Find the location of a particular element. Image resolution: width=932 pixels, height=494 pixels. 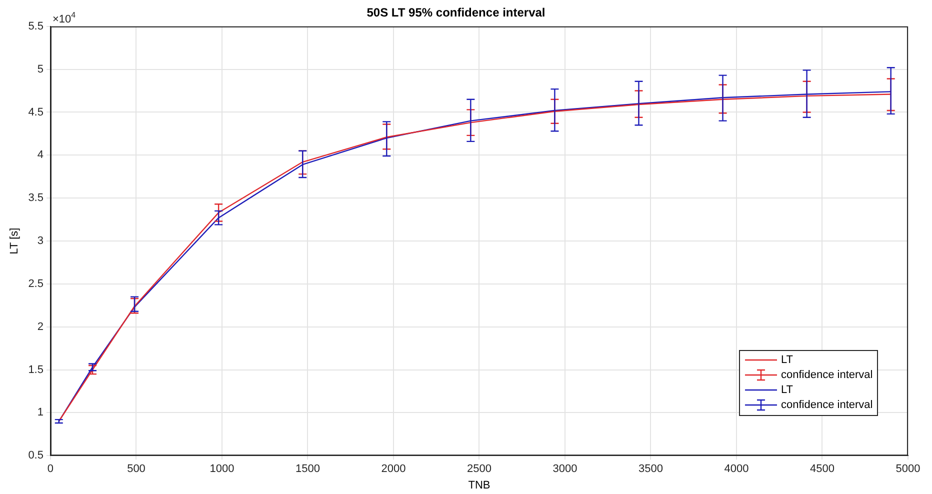

y-tick-label: 4.5 is located at coordinates (36, 112).